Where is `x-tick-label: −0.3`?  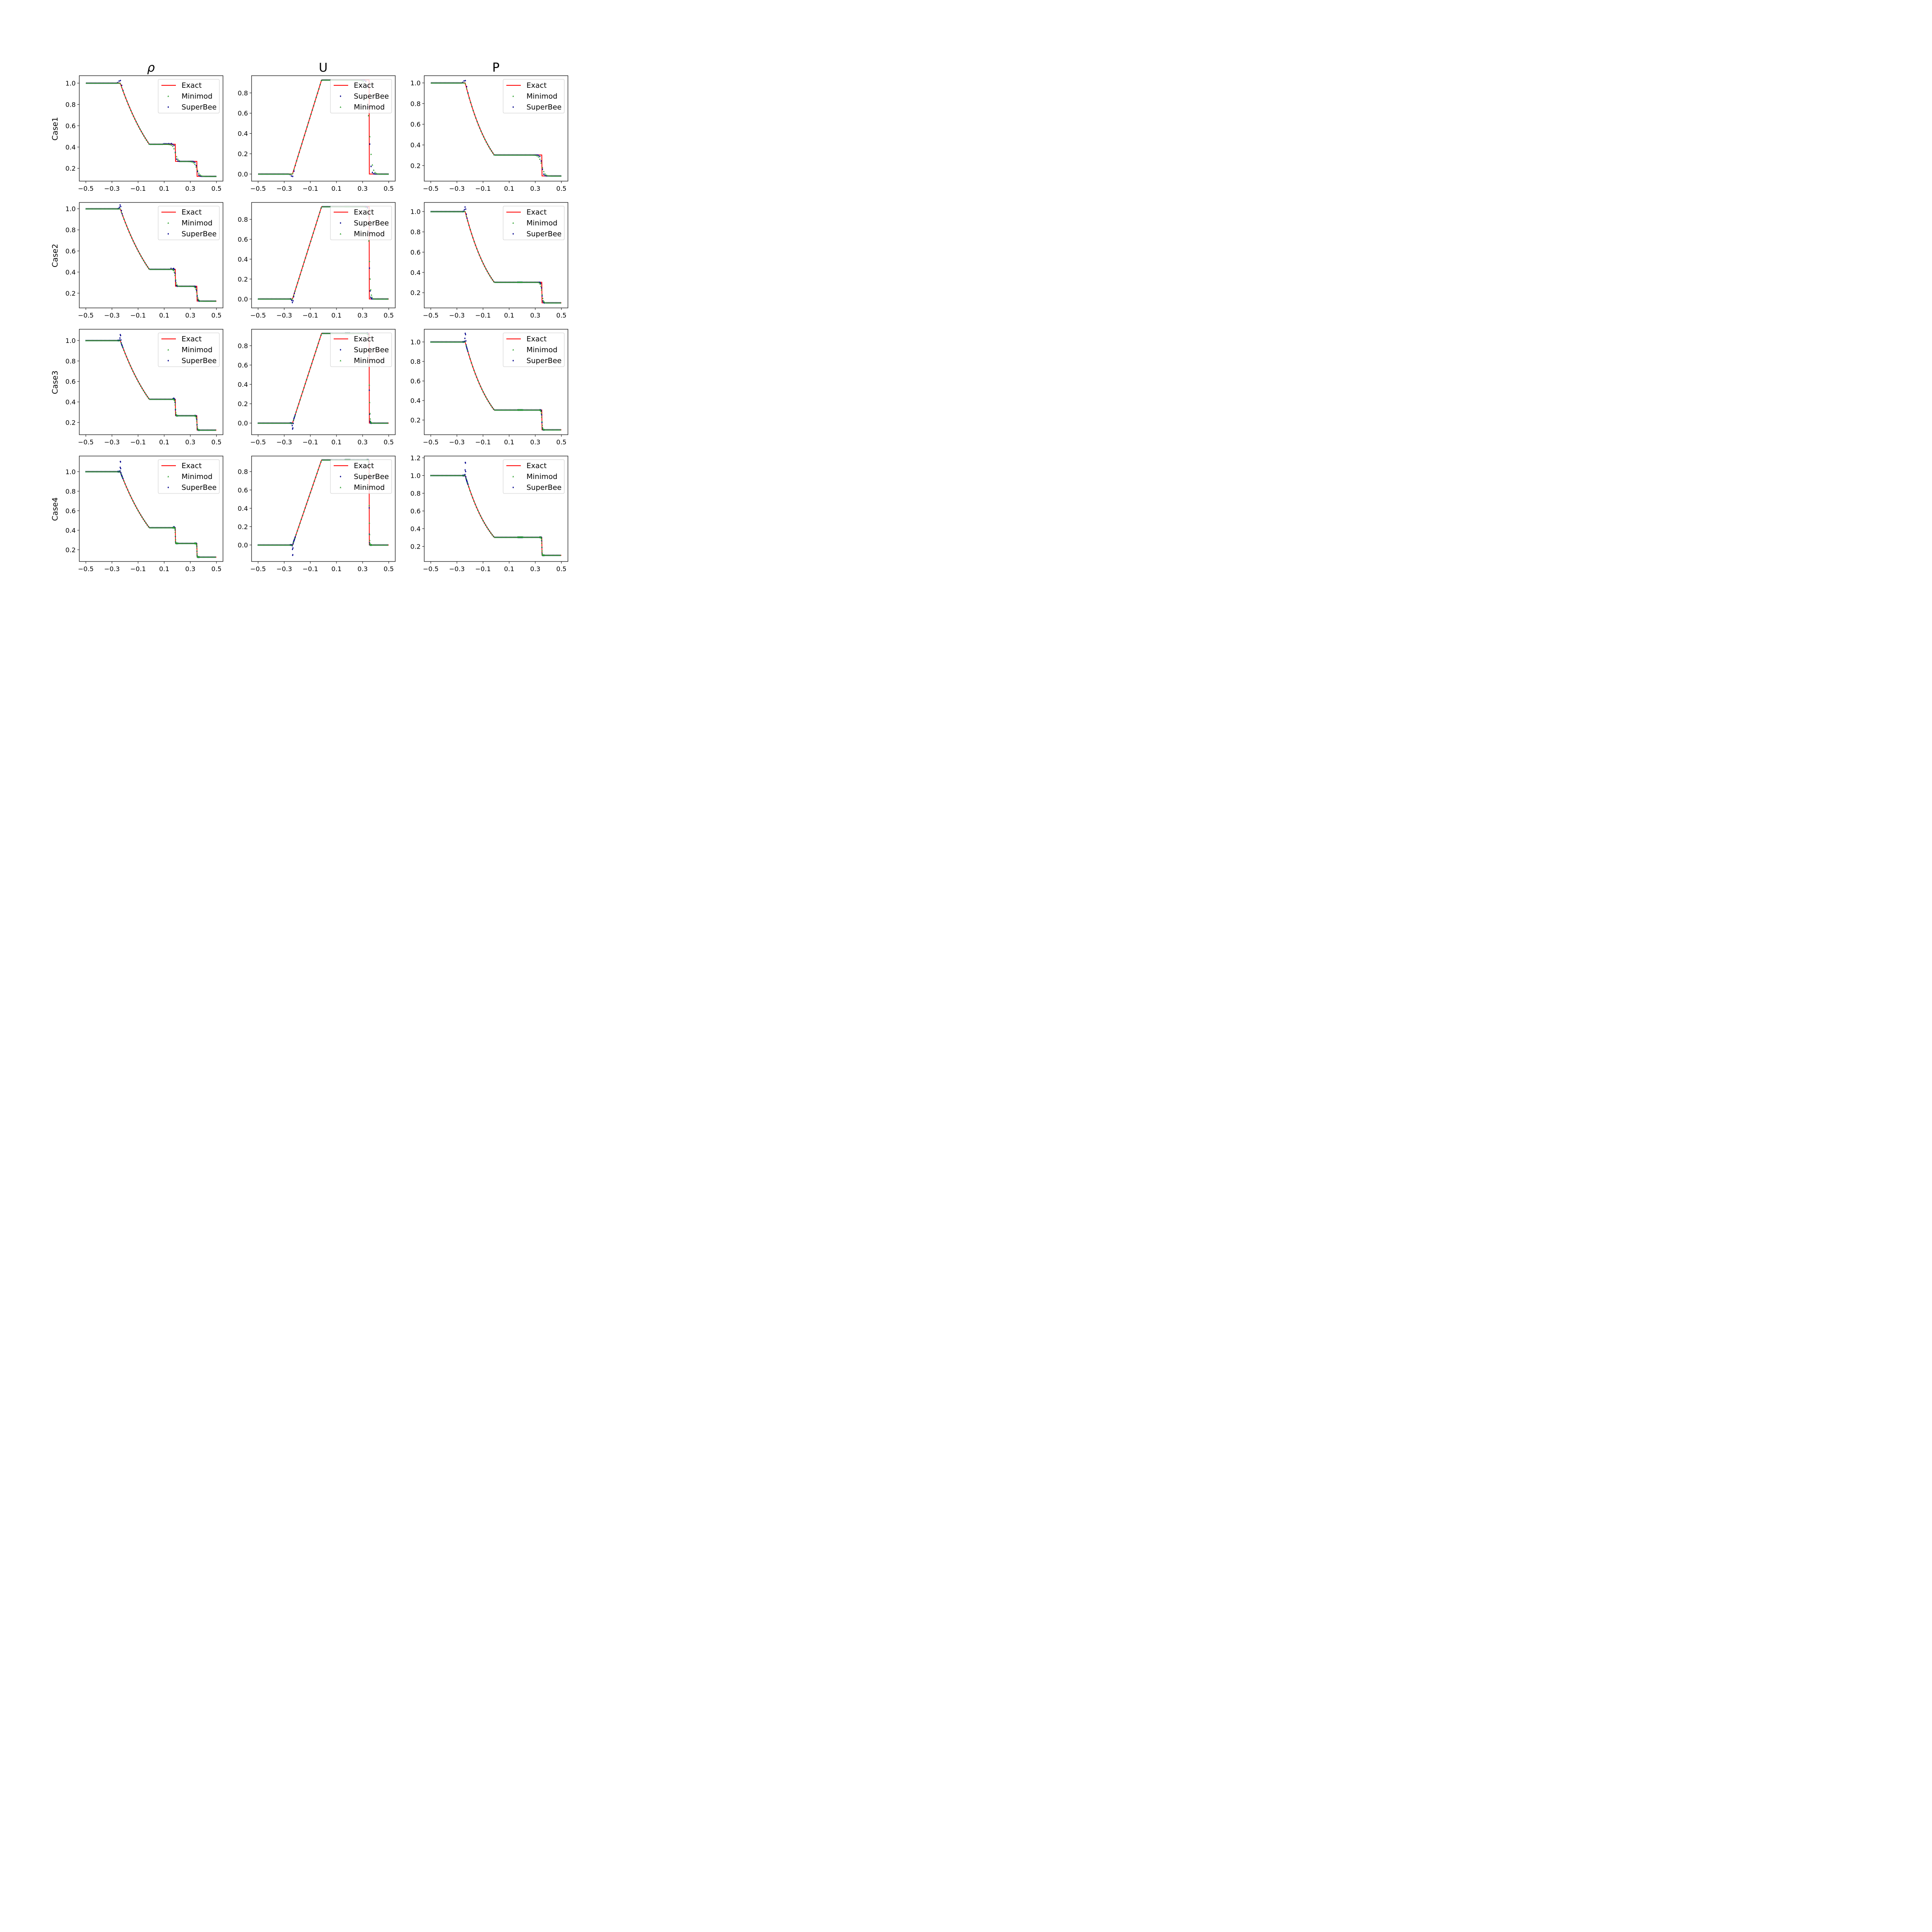
x-tick-label: −0.3 is located at coordinates (112, 188).